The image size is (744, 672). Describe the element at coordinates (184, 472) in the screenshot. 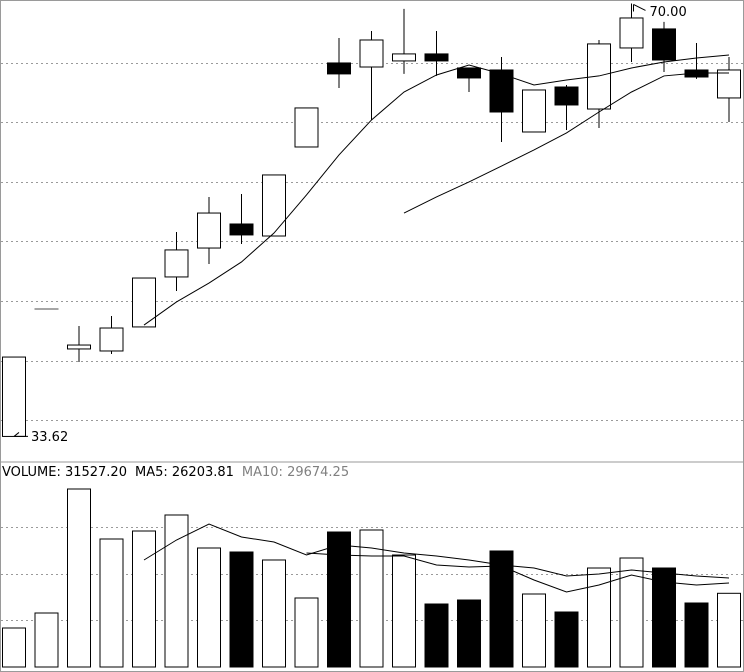

I see `header-item: MA5: 26203.81` at that location.